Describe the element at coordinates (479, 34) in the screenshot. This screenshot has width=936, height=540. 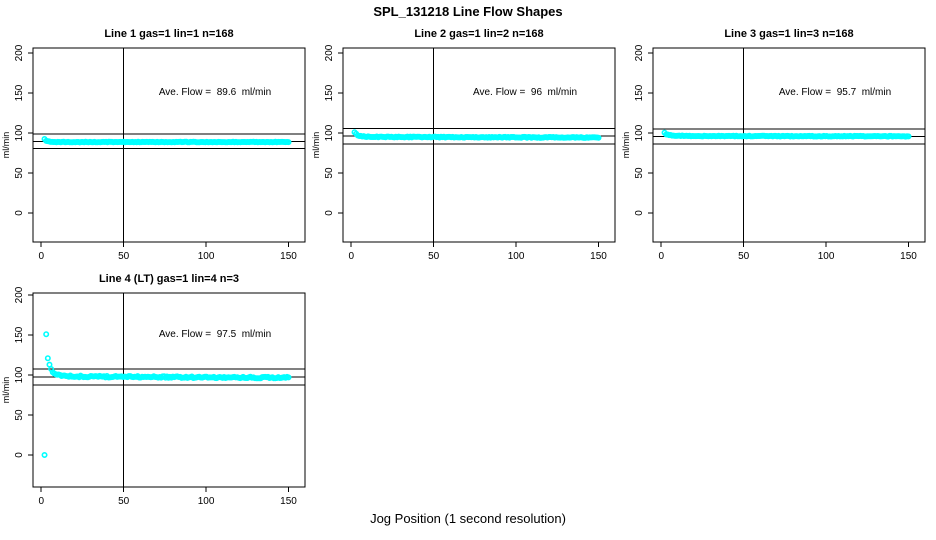
I see `subplot-title-line2: Line 2 gas=1 lin=2 n=168` at that location.